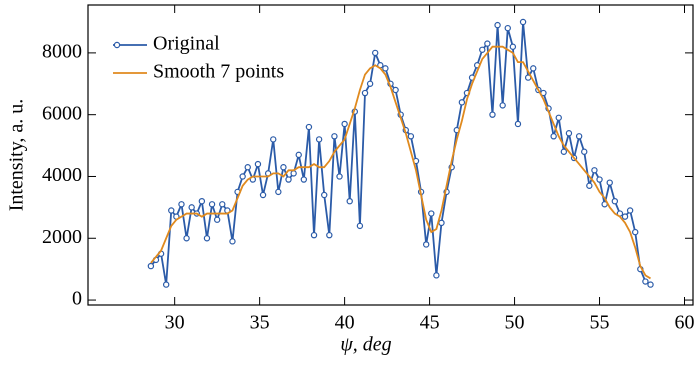 The image size is (696, 366). Describe the element at coordinates (365, 345) in the screenshot. I see `x-axis-label: ψ, deg` at that location.